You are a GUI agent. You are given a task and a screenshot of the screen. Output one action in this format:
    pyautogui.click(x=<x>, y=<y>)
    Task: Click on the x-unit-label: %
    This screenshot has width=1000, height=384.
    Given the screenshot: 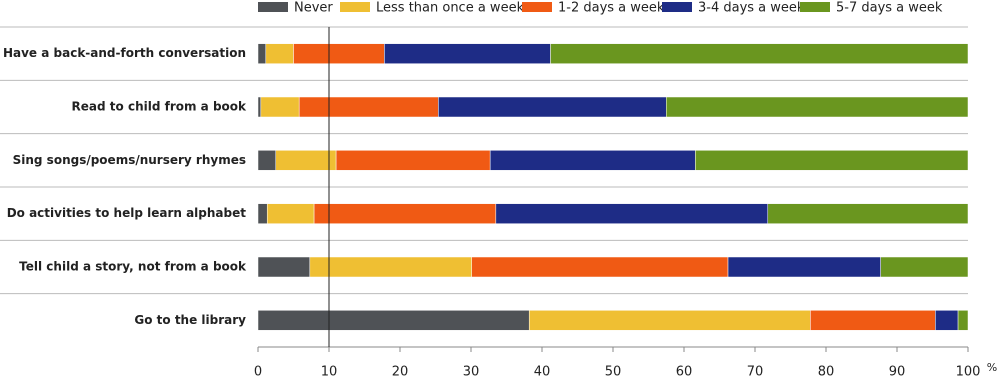 What is the action you would take?
    pyautogui.click(x=992, y=367)
    